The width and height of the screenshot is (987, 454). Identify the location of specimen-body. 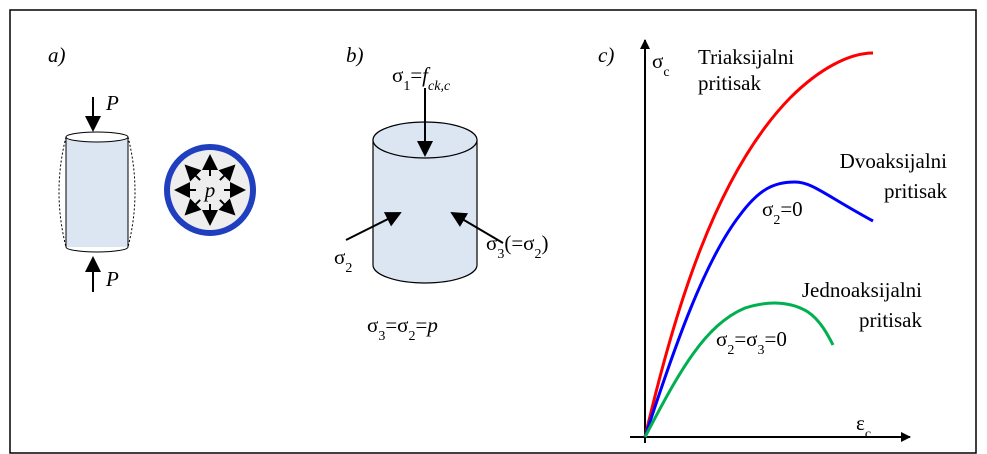
(97, 192).